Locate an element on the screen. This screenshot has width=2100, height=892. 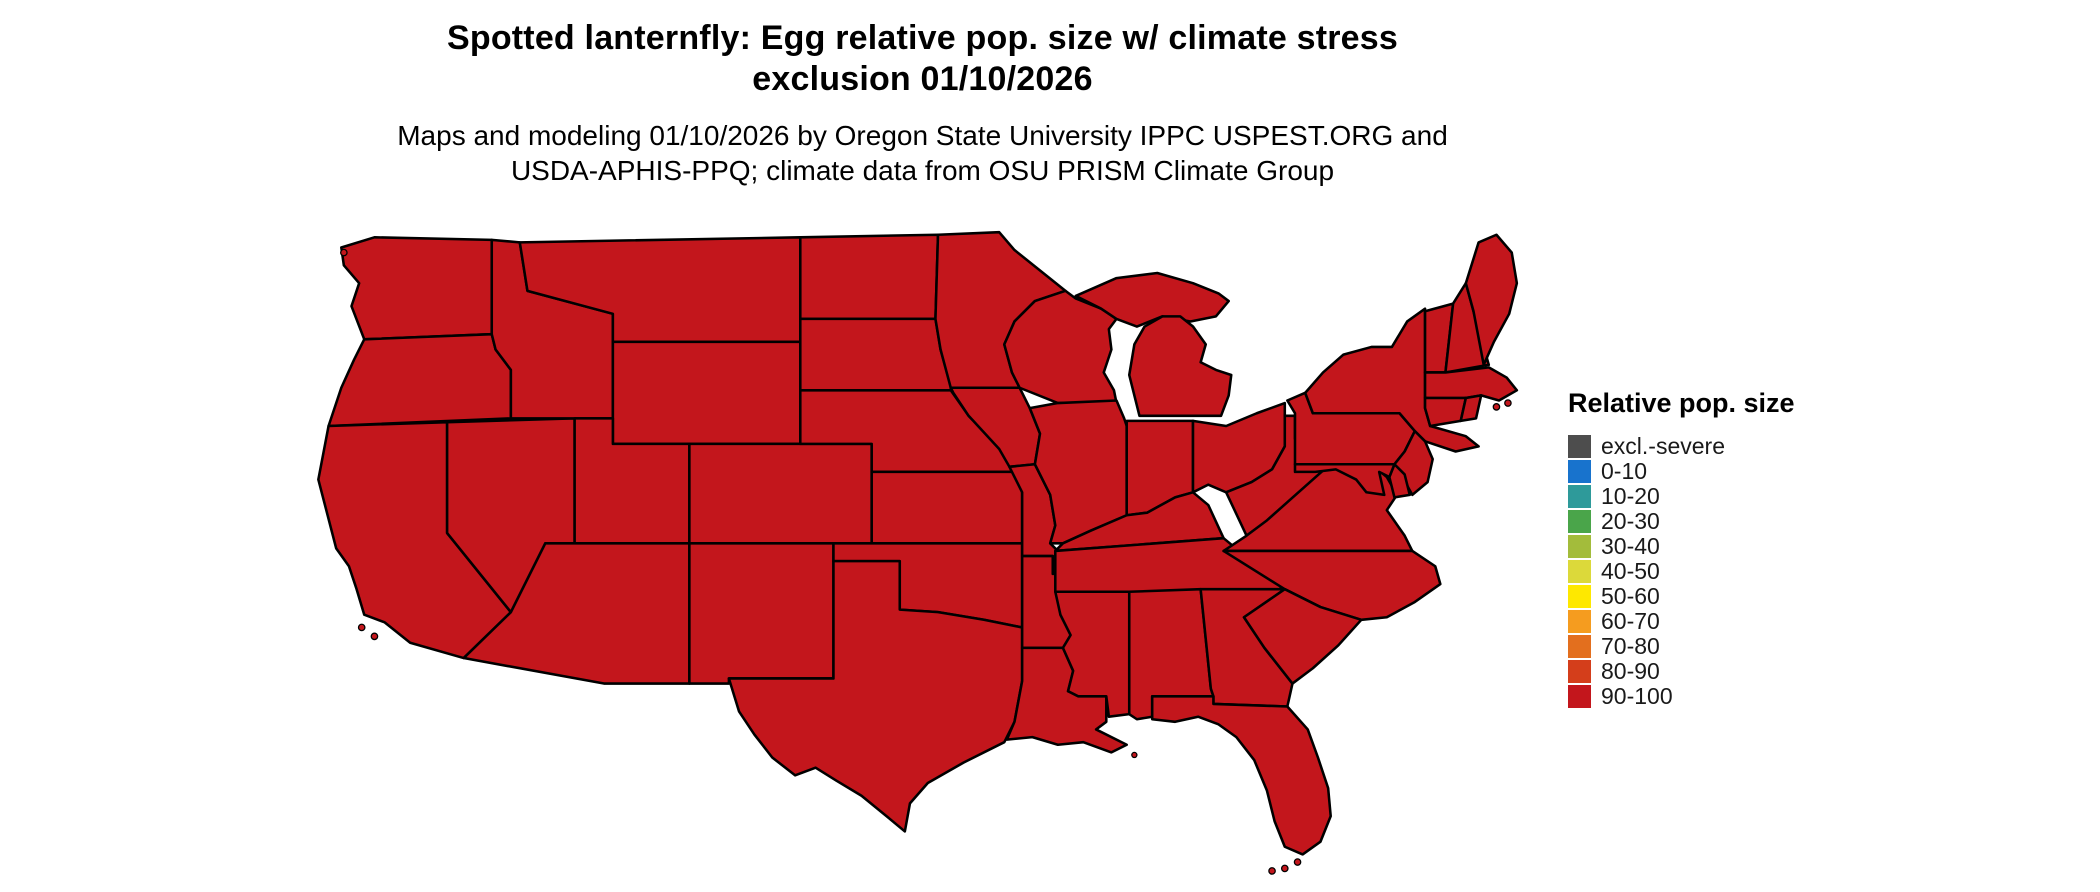
legend-label: 50-60 is located at coordinates (1630, 596).